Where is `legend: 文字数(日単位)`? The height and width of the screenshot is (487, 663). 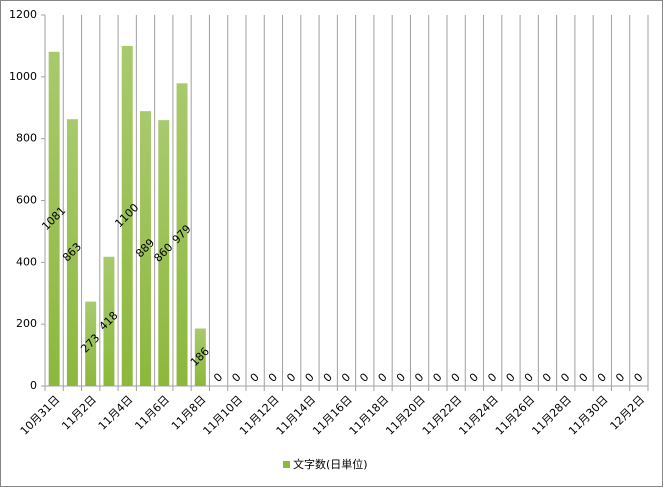 legend: 文字数(日単位) is located at coordinates (325, 464).